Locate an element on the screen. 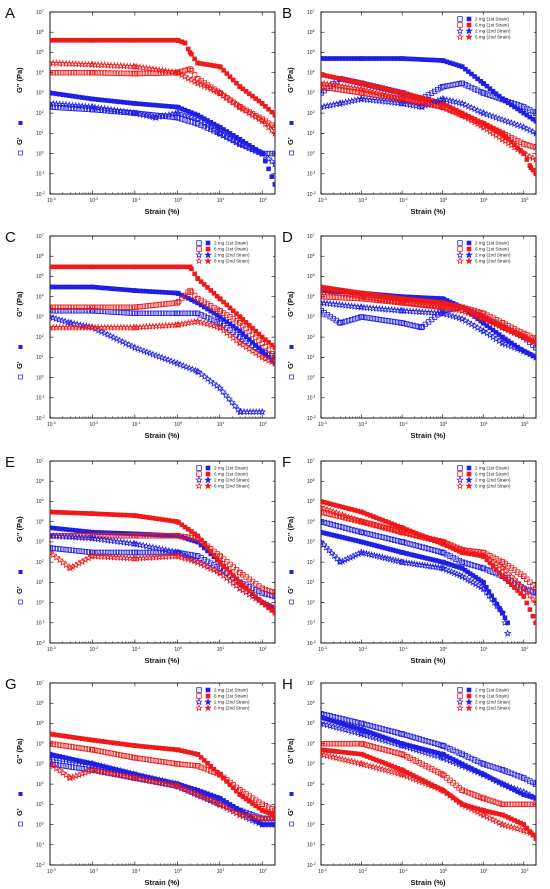  y-tick-exponent: 2 is located at coordinates (43, 783).